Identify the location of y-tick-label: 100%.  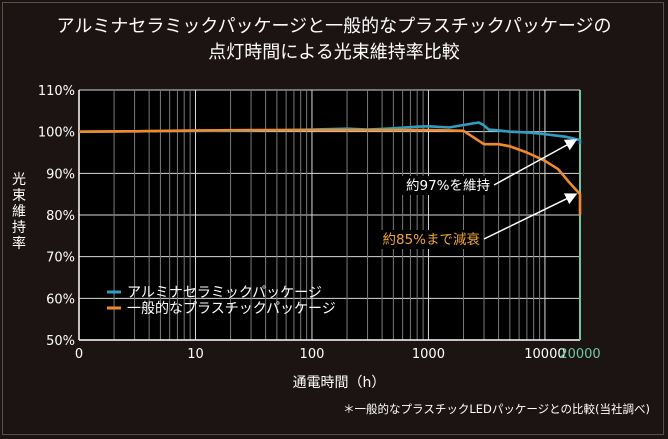
(56, 133).